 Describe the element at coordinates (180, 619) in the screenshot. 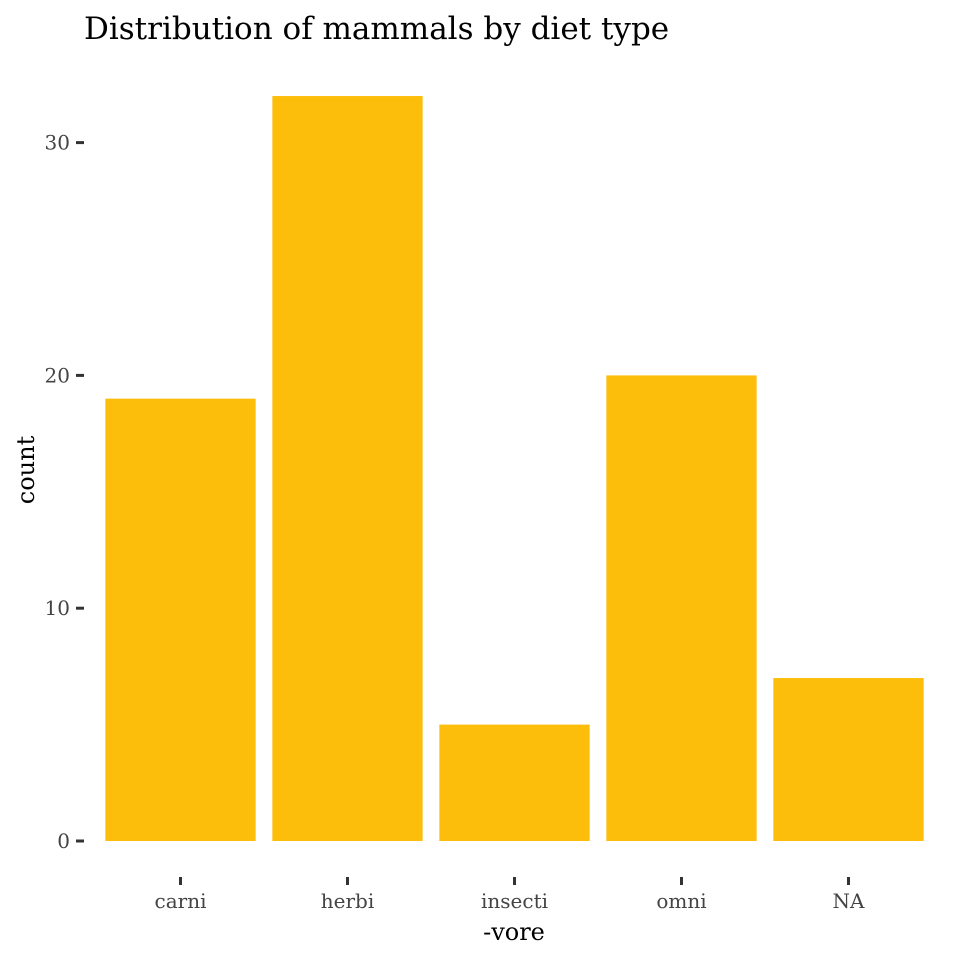

I see `bar-carni` at that location.